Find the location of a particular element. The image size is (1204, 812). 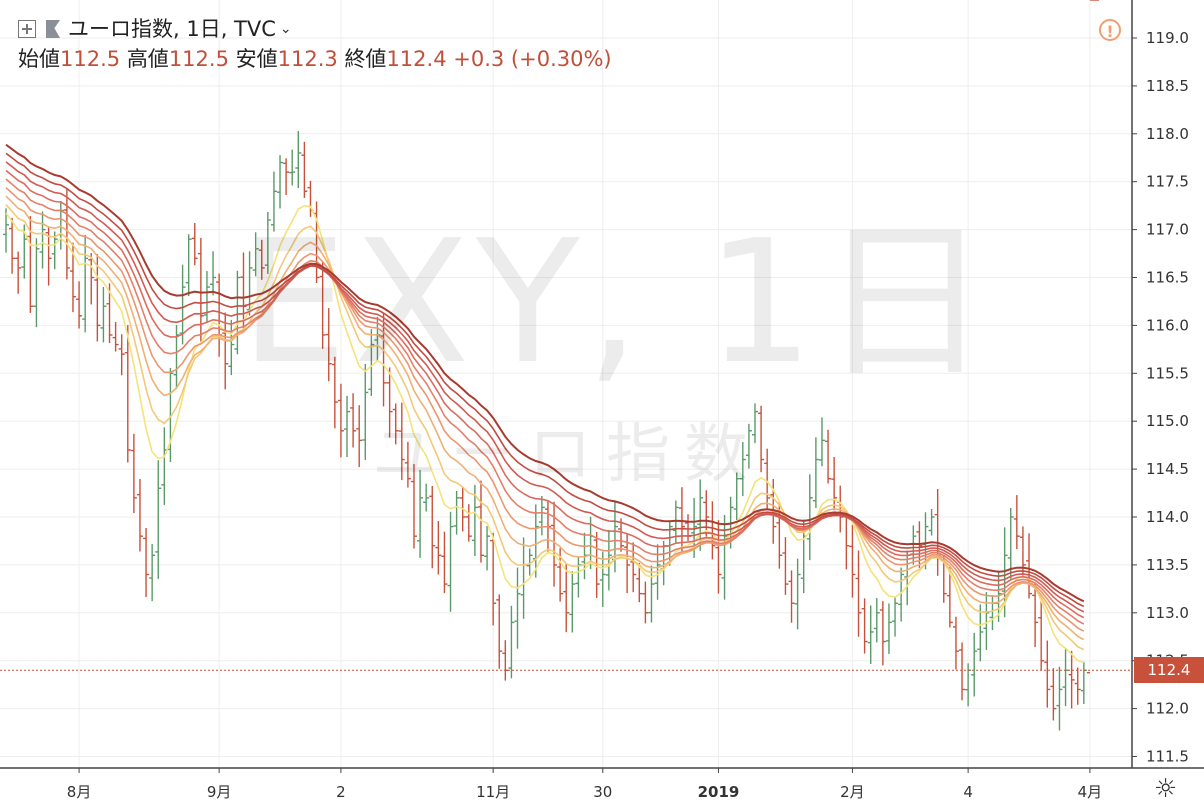

high-value: 112.5 is located at coordinates (198, 59).